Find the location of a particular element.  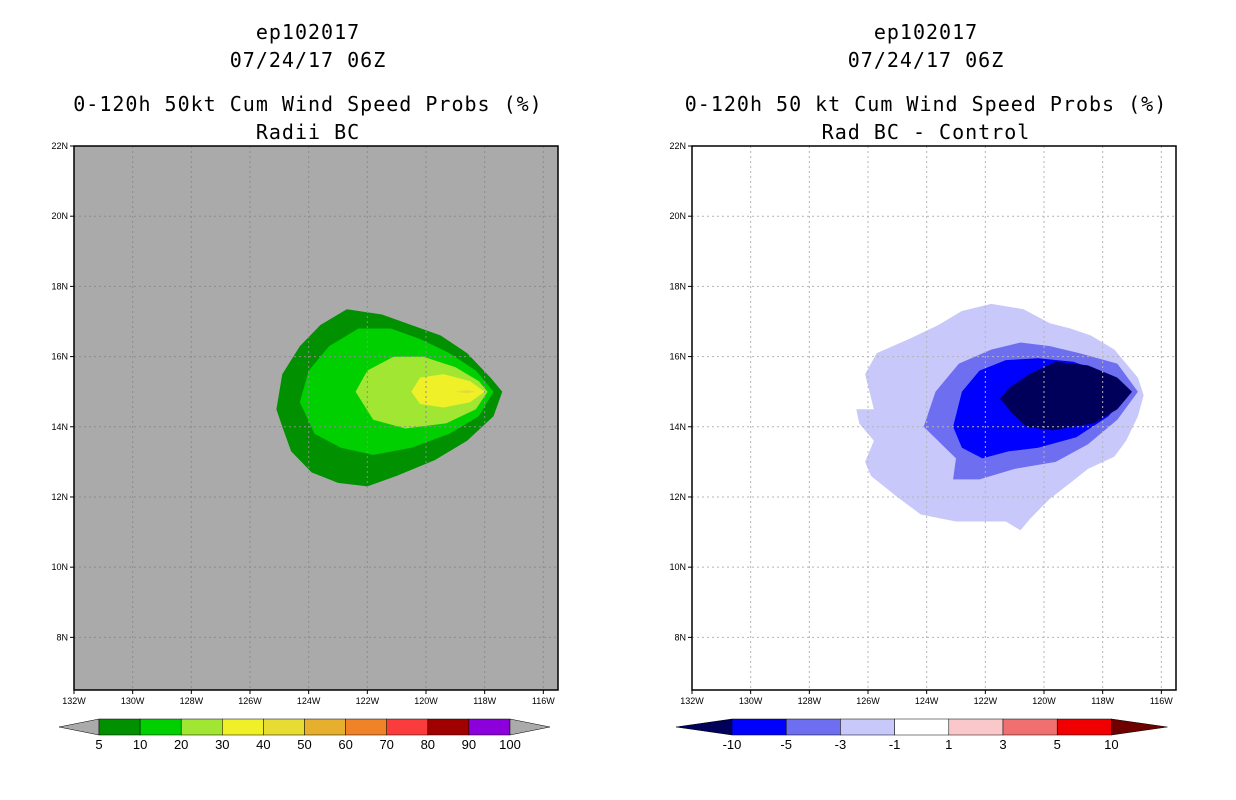

right-chart-subtitle: Rad BC - Control is located at coordinates (926, 132).